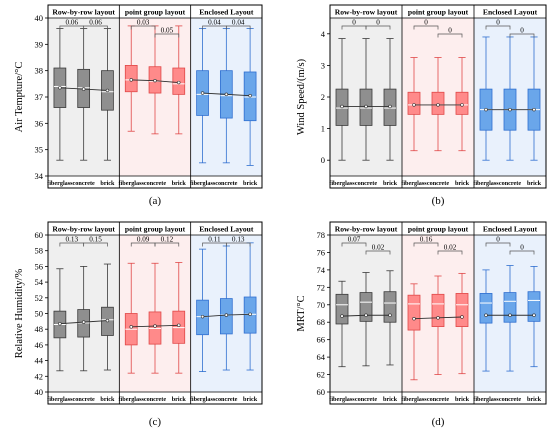 Image resolution: width=550 pixels, height=431 pixels. I want to click on bracket-label: 0.04, so click(238, 23).